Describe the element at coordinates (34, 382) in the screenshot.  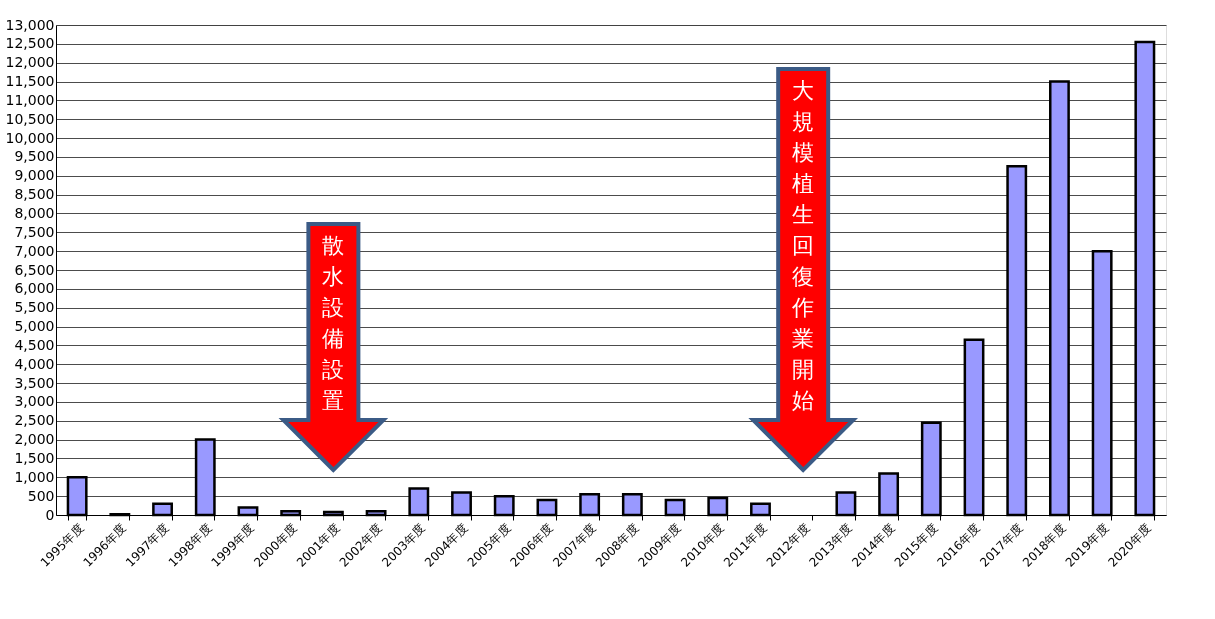
I see `y-tick-label: 3,500` at that location.